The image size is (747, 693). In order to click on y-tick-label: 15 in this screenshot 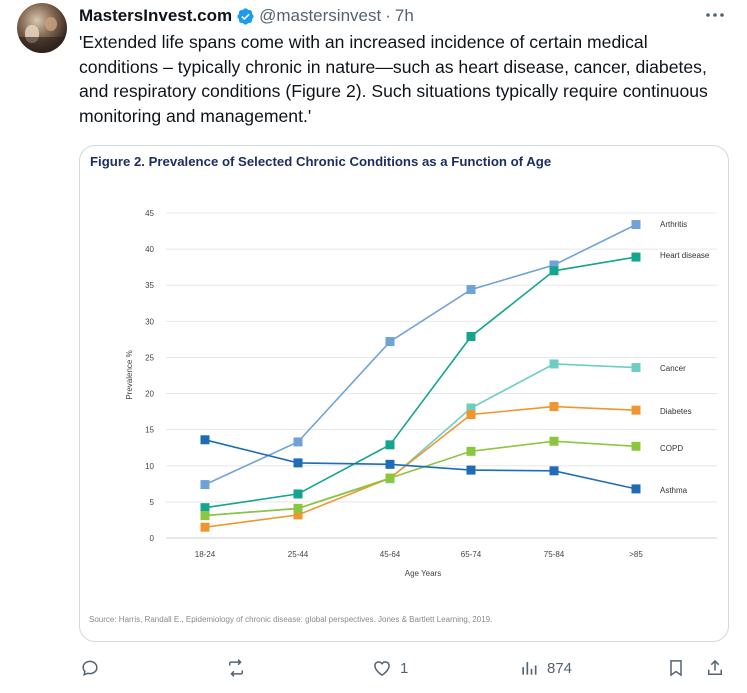, I will do `click(149, 430)`.